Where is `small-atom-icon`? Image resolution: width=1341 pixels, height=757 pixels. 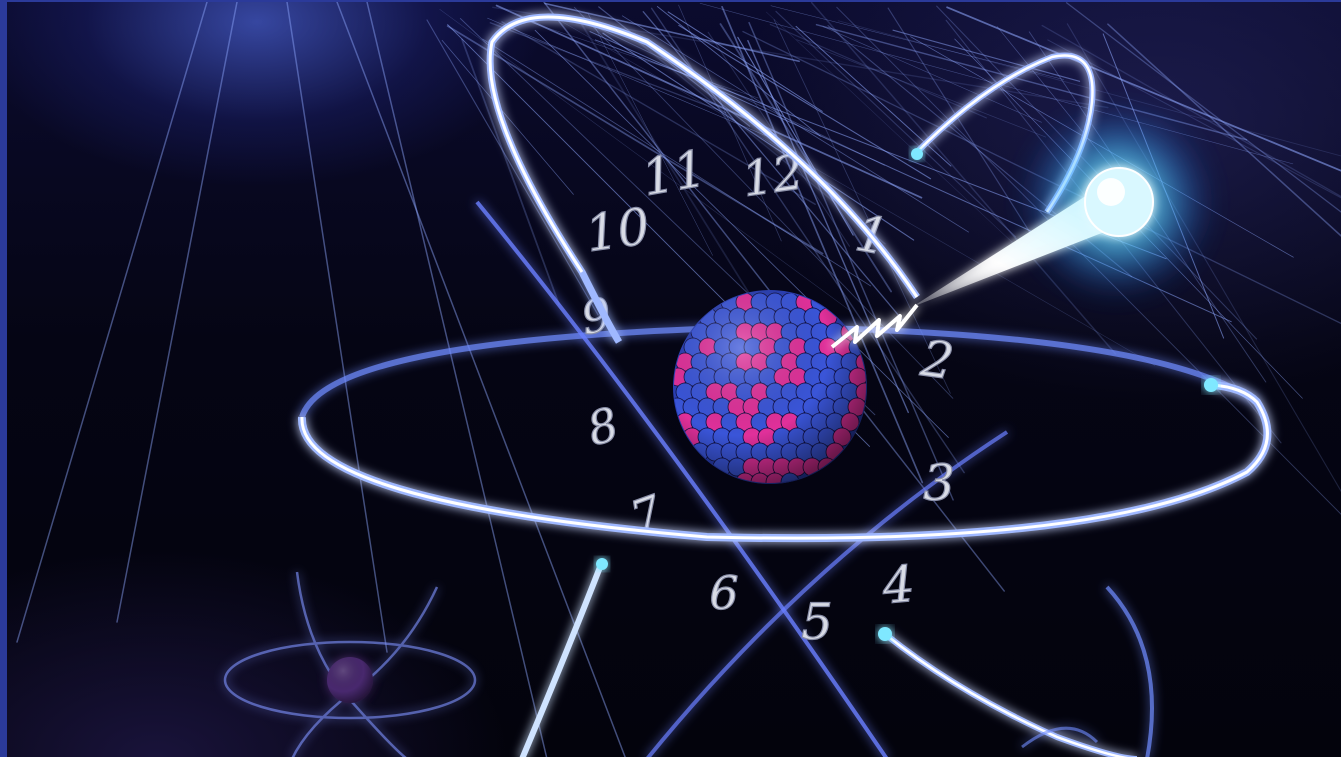
small-atom-icon is located at coordinates (350, 664).